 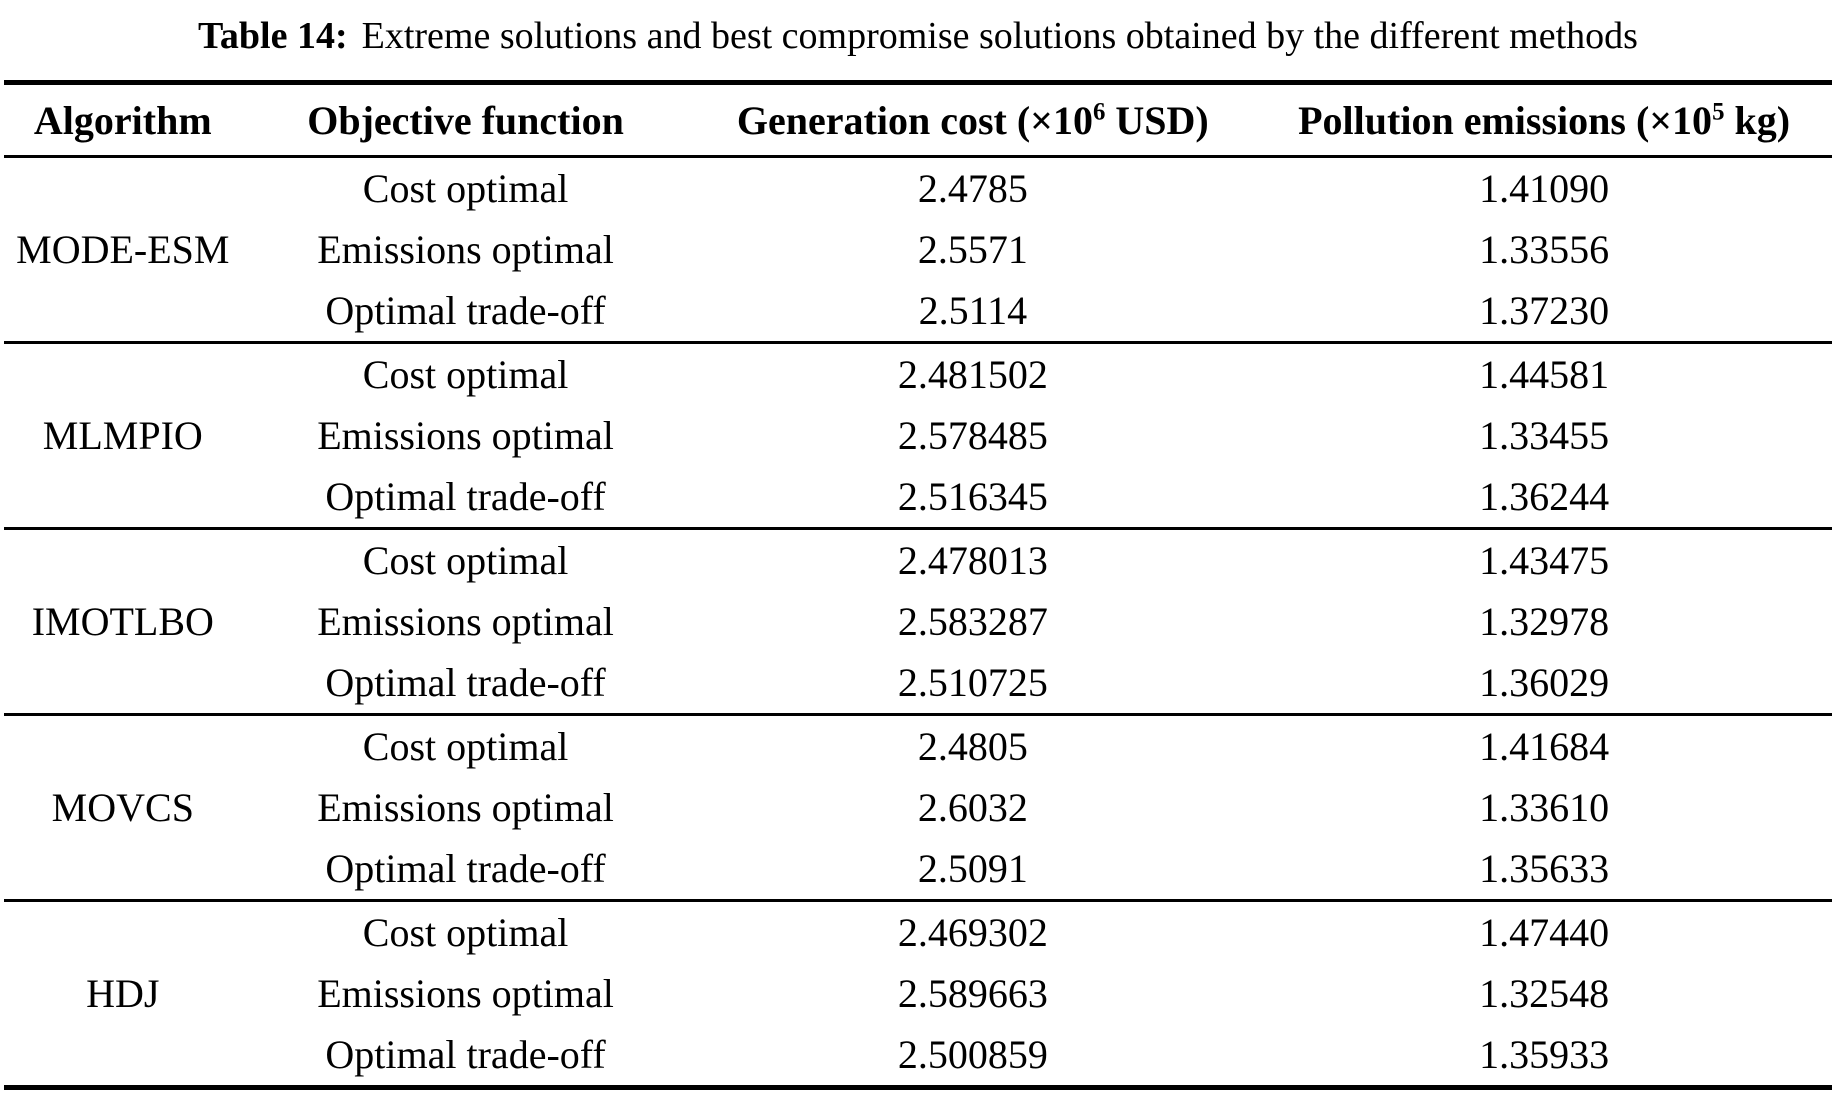 What do you see at coordinates (973, 310) in the screenshot?
I see `cost-cell: 2.5114` at bounding box center [973, 310].